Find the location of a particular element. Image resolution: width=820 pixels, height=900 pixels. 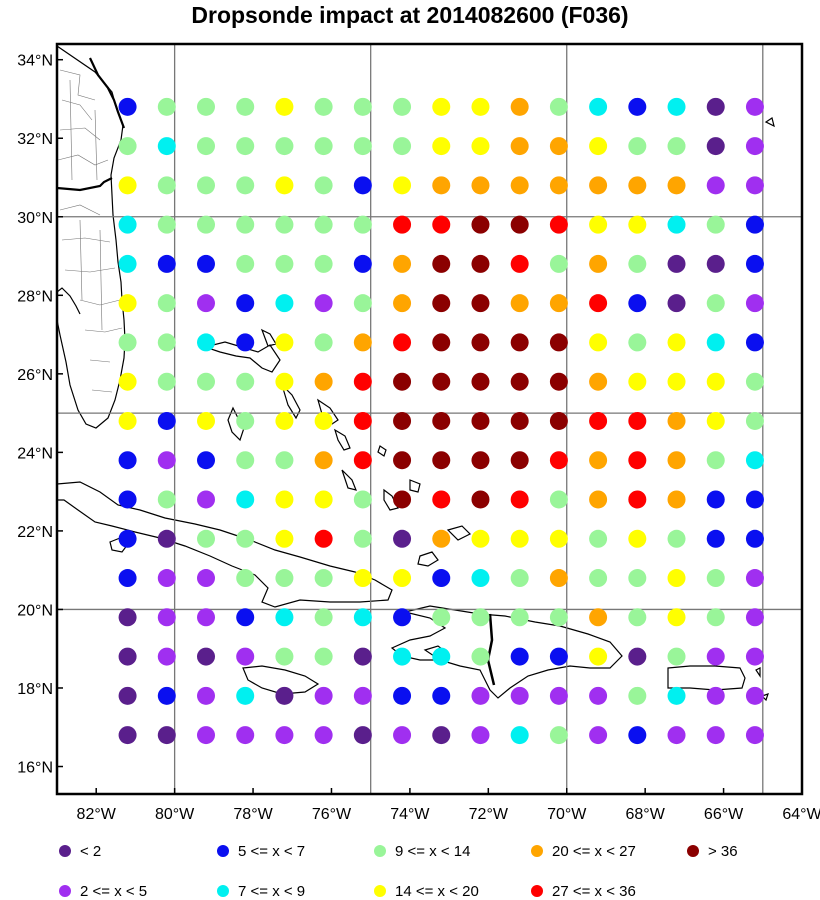

y-tick-label: 16°N is located at coordinates (35, 768).